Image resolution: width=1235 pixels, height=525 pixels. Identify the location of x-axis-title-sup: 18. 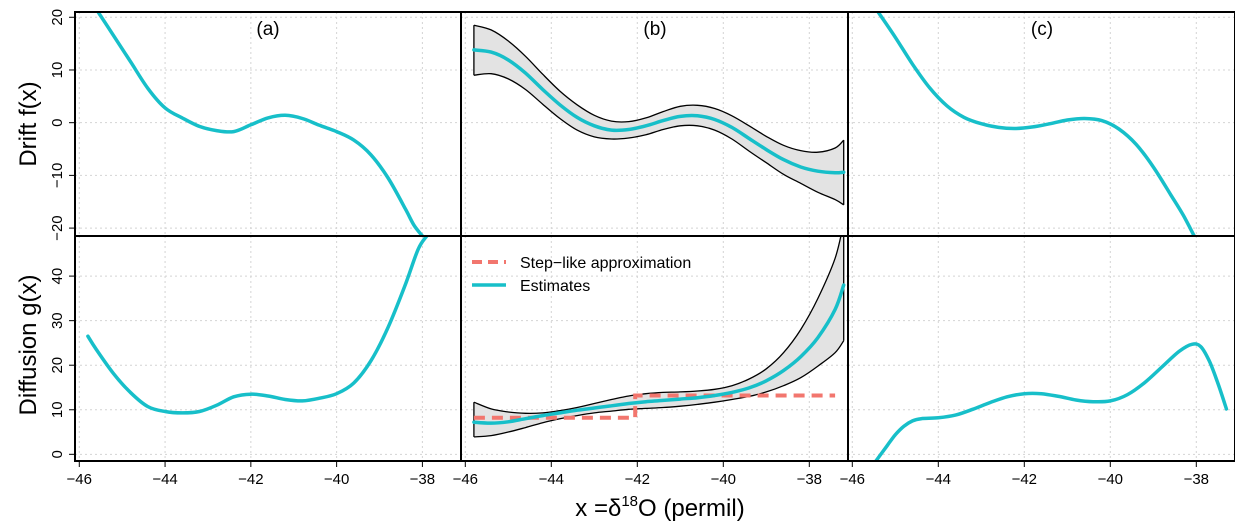
(629, 501).